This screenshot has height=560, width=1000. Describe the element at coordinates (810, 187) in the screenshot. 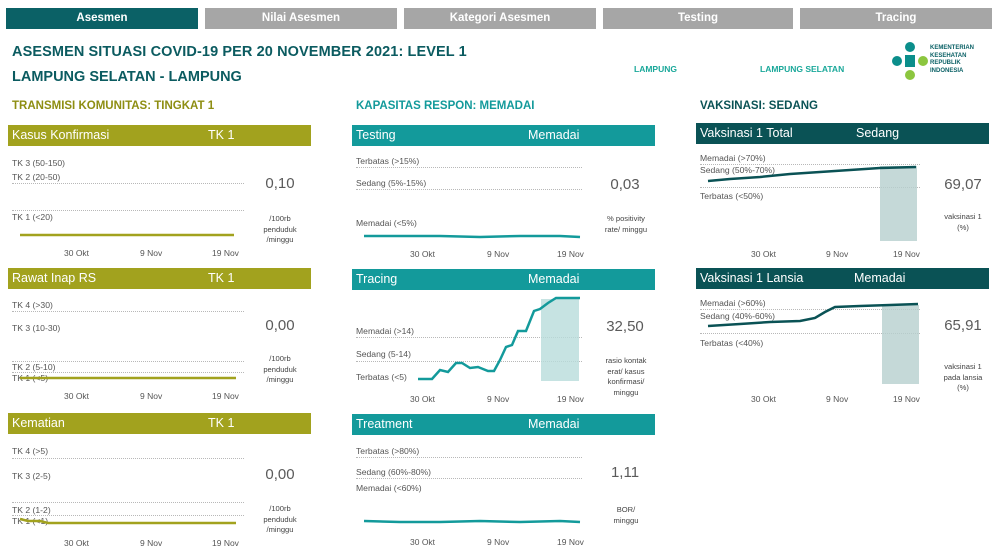

I see `vaks1-divider` at that location.